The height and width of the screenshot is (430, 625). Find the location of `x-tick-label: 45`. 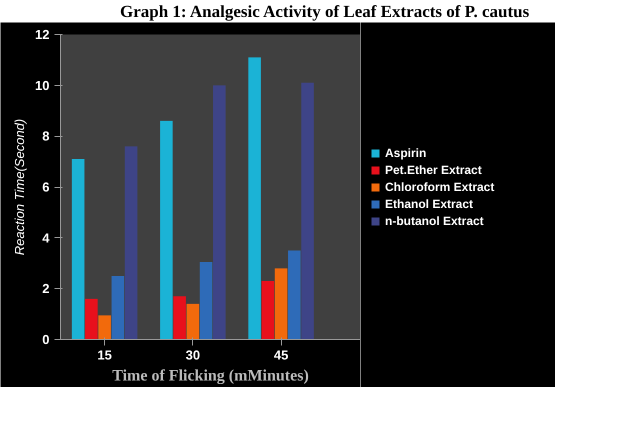

x-tick-label: 45 is located at coordinates (281, 355).